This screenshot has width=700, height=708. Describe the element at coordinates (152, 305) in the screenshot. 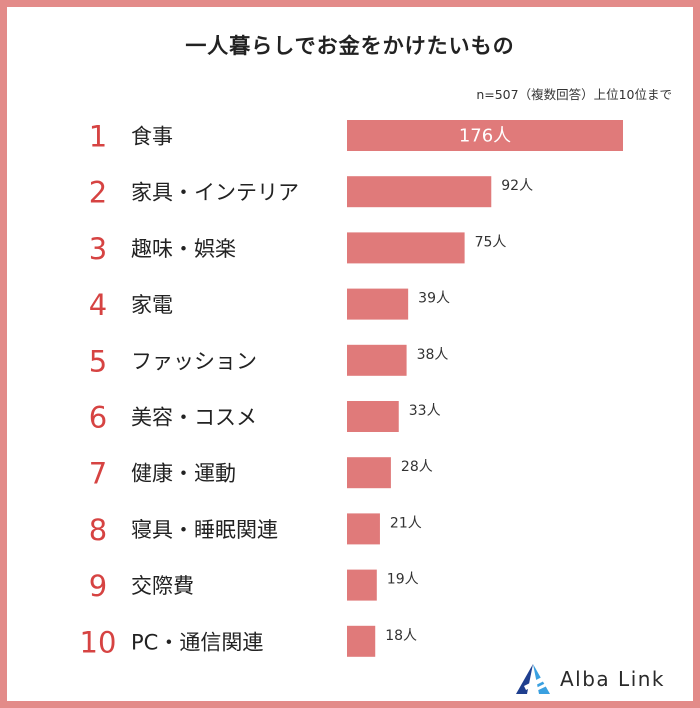

I see `category-label: 家電` at that location.